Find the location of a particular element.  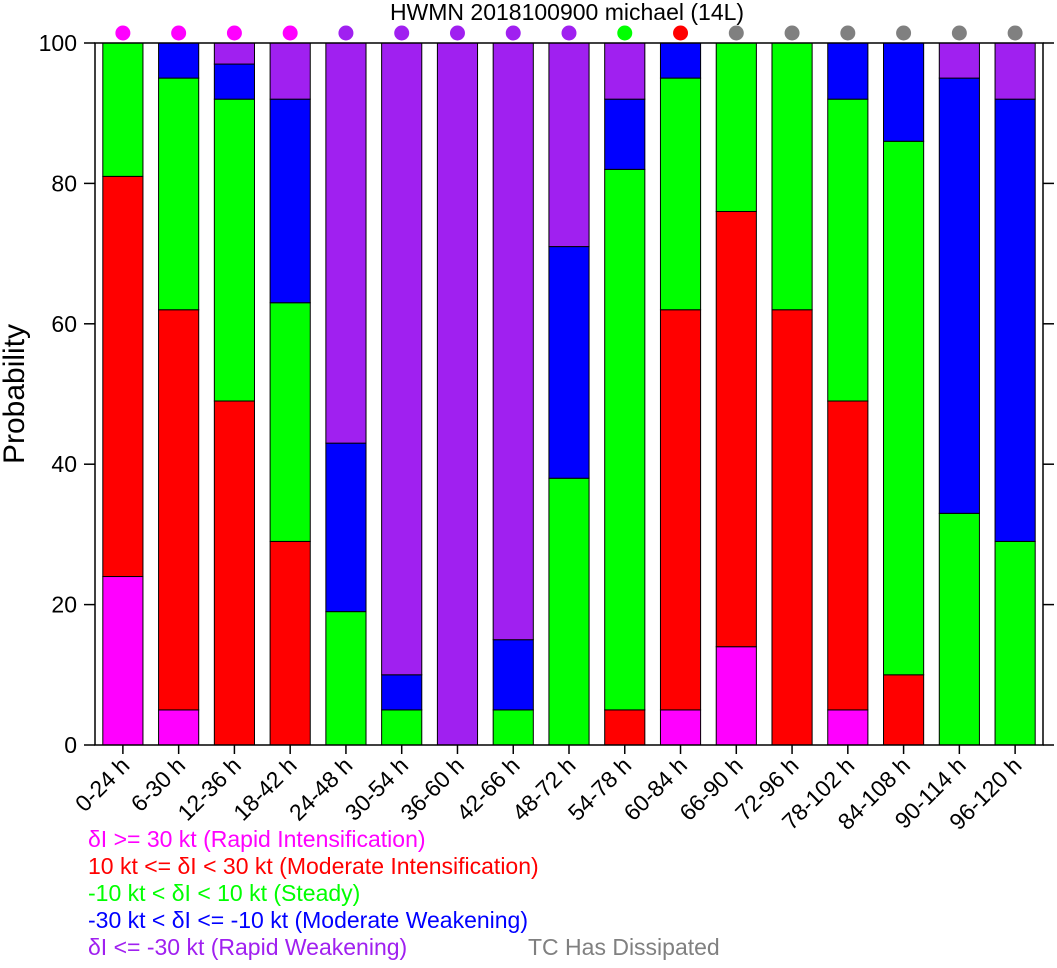

legend-item-rapid-intensification: δI >= 30 kt (Rapid Intensification) is located at coordinates (257, 839).